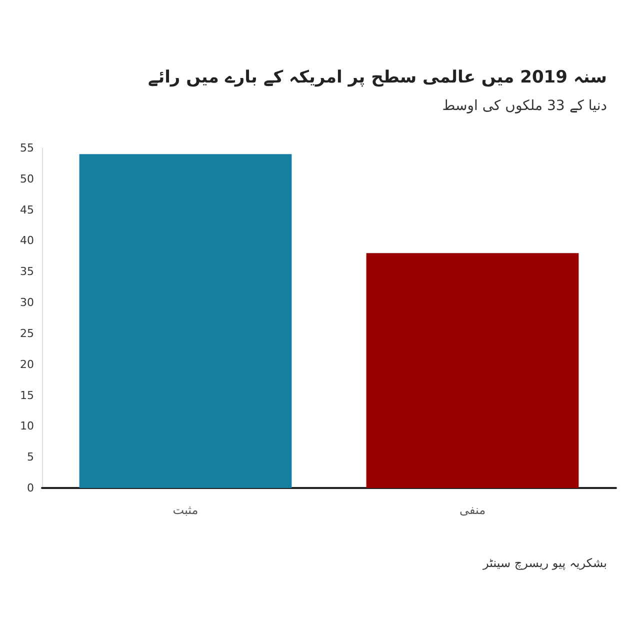 This screenshot has height=640, width=640. What do you see at coordinates (27, 426) in the screenshot?
I see `y-tick-label: 10` at bounding box center [27, 426].